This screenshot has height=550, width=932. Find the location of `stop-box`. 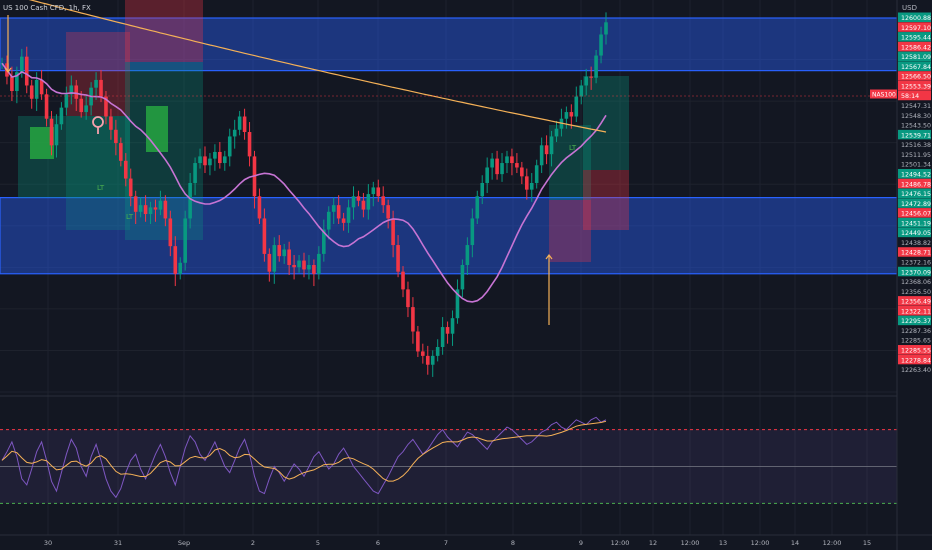

stop-box is located at coordinates (164, 31).